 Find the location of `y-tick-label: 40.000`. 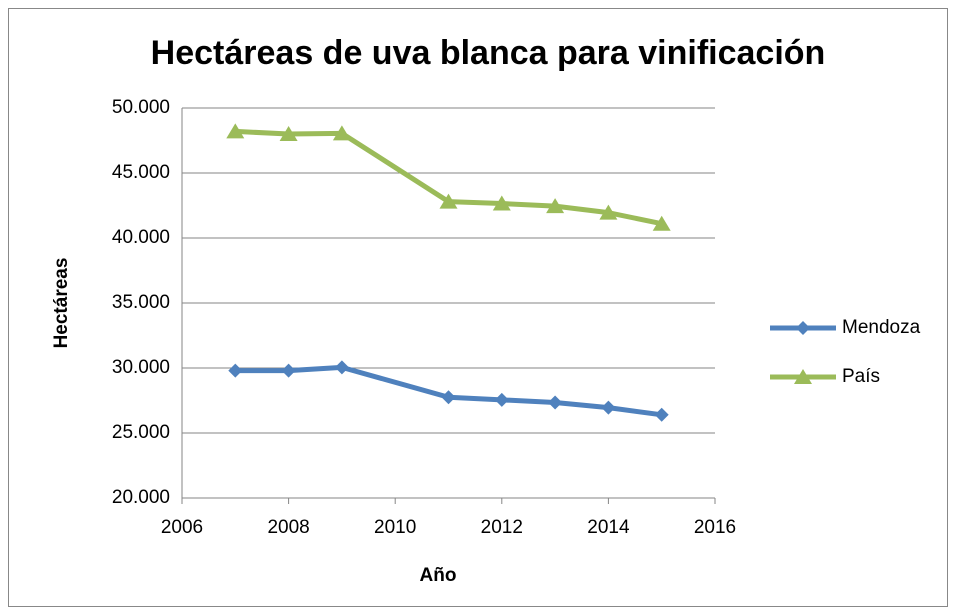

y-tick-label: 40.000 is located at coordinates (141, 237).